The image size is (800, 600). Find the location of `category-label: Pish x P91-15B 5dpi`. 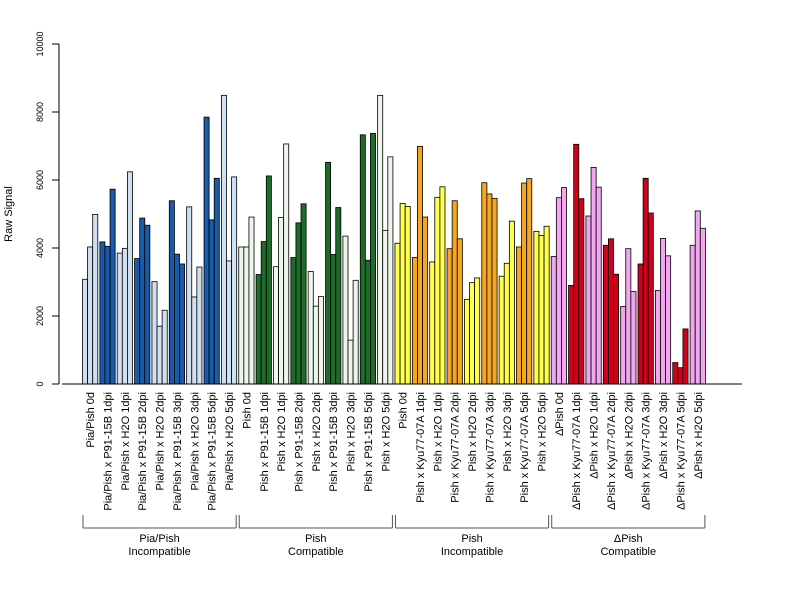

category-label: Pish x P91-15B 5dpi is located at coordinates (369, 442).